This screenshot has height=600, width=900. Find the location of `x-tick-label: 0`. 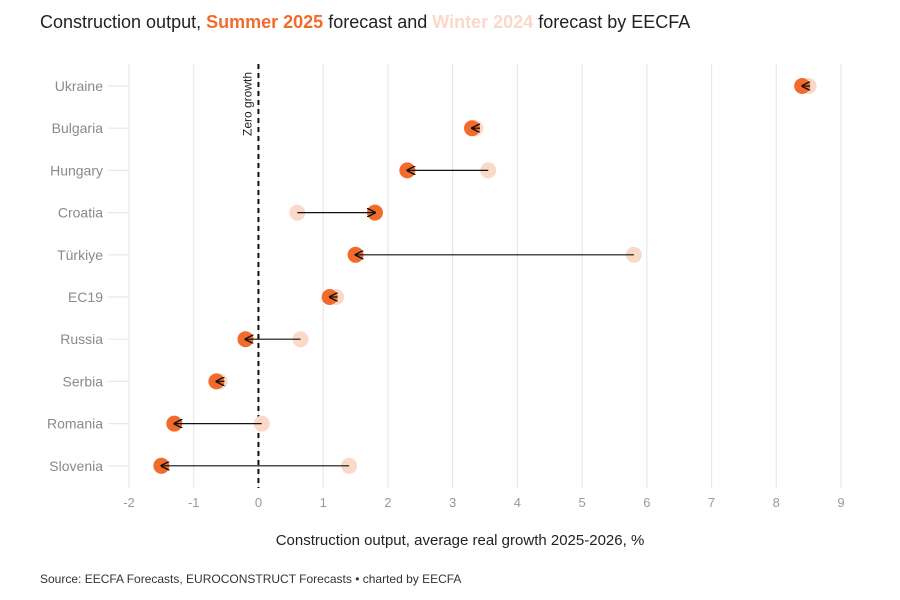

x-tick-label: 0 is located at coordinates (258, 502).